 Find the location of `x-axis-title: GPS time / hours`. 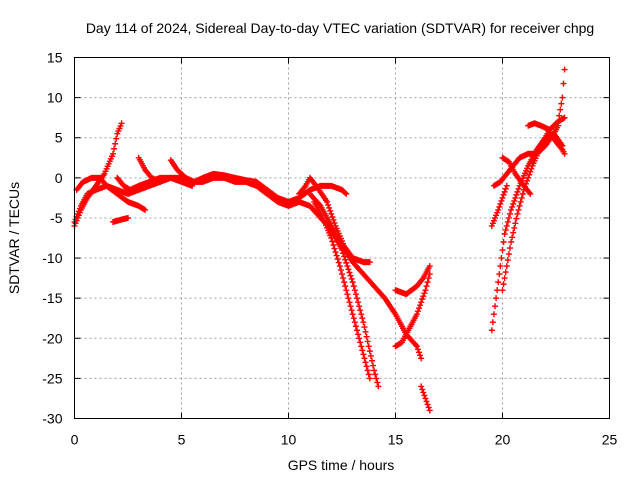

x-axis-title: GPS time / hours is located at coordinates (341, 465).